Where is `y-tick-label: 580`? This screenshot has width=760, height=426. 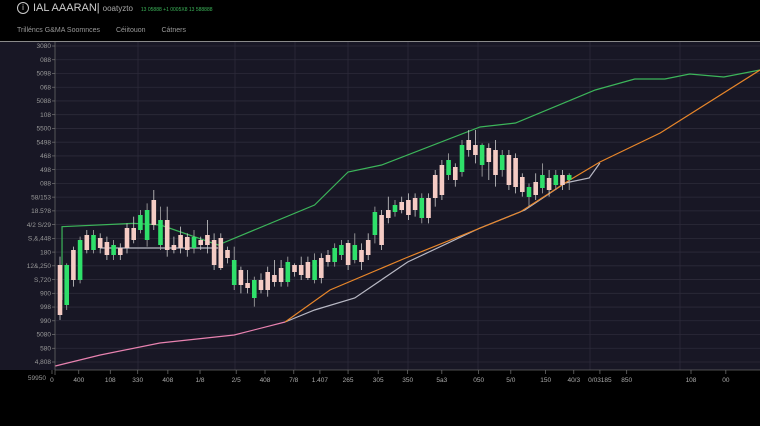 y-tick-label: 580 is located at coordinates (45, 348).